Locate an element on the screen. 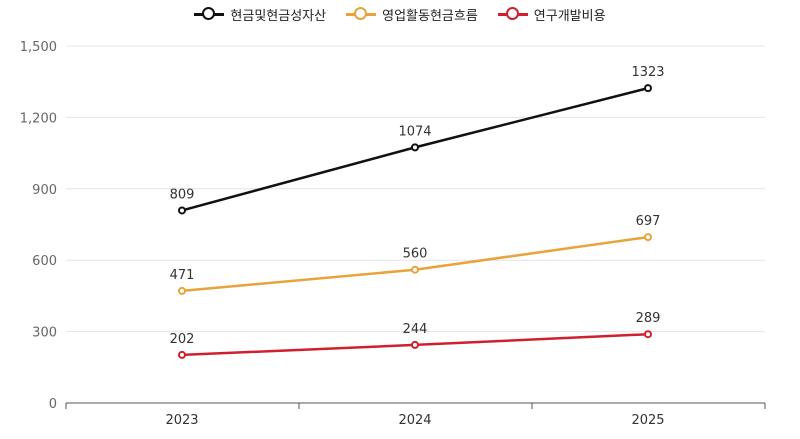 Image resolution: width=800 pixels, height=439 pixels. y-tick-label: 300 is located at coordinates (44, 333).